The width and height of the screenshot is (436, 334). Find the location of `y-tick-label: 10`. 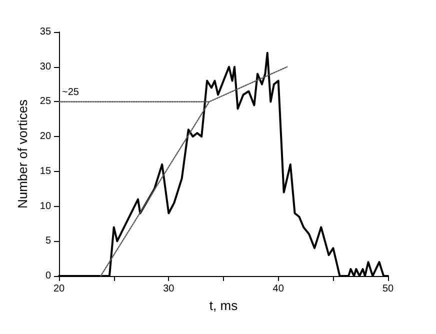

y-tick-label: 10 is located at coordinates (46, 206).